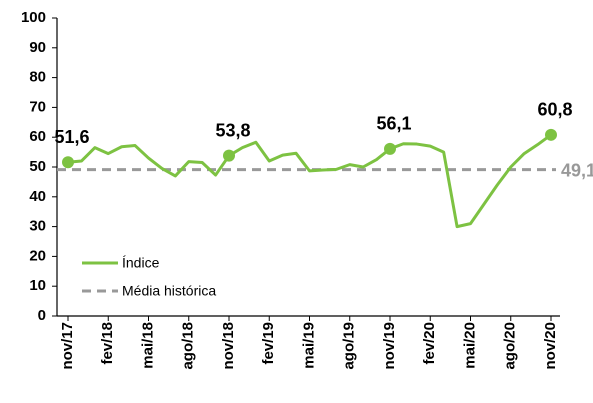 The width and height of the screenshot is (593, 403). Describe the element at coordinates (37, 77) in the screenshot. I see `y-tick-label: 80` at that location.